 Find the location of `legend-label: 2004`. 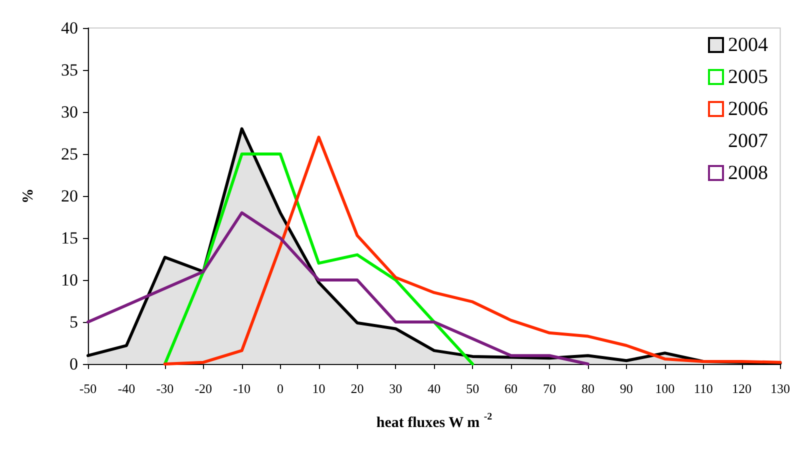

legend-label: 2004 is located at coordinates (748, 45).